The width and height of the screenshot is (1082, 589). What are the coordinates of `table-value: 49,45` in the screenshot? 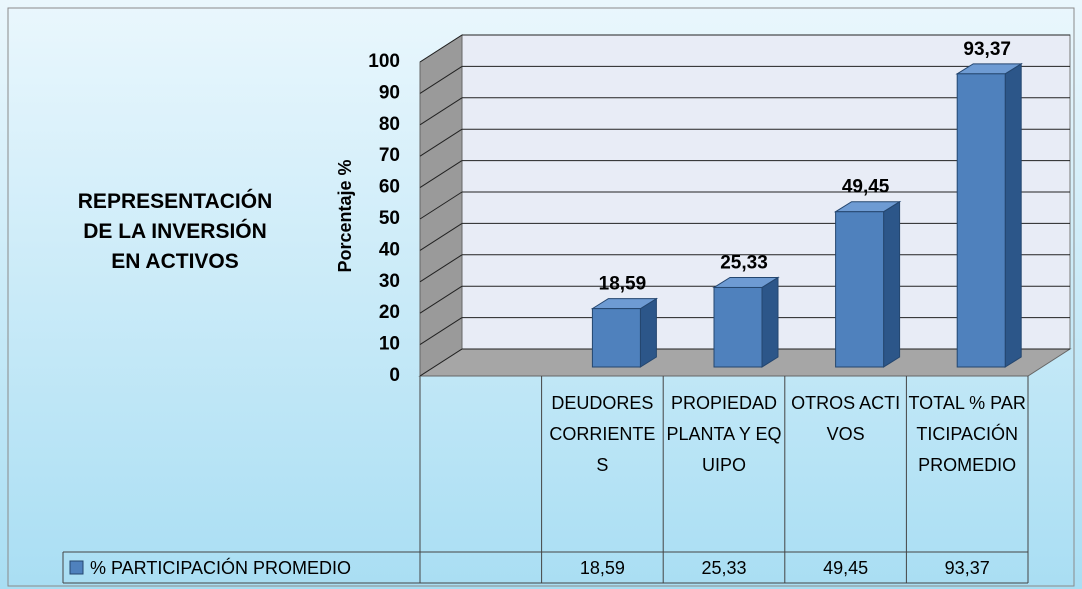 It's located at (845, 568).